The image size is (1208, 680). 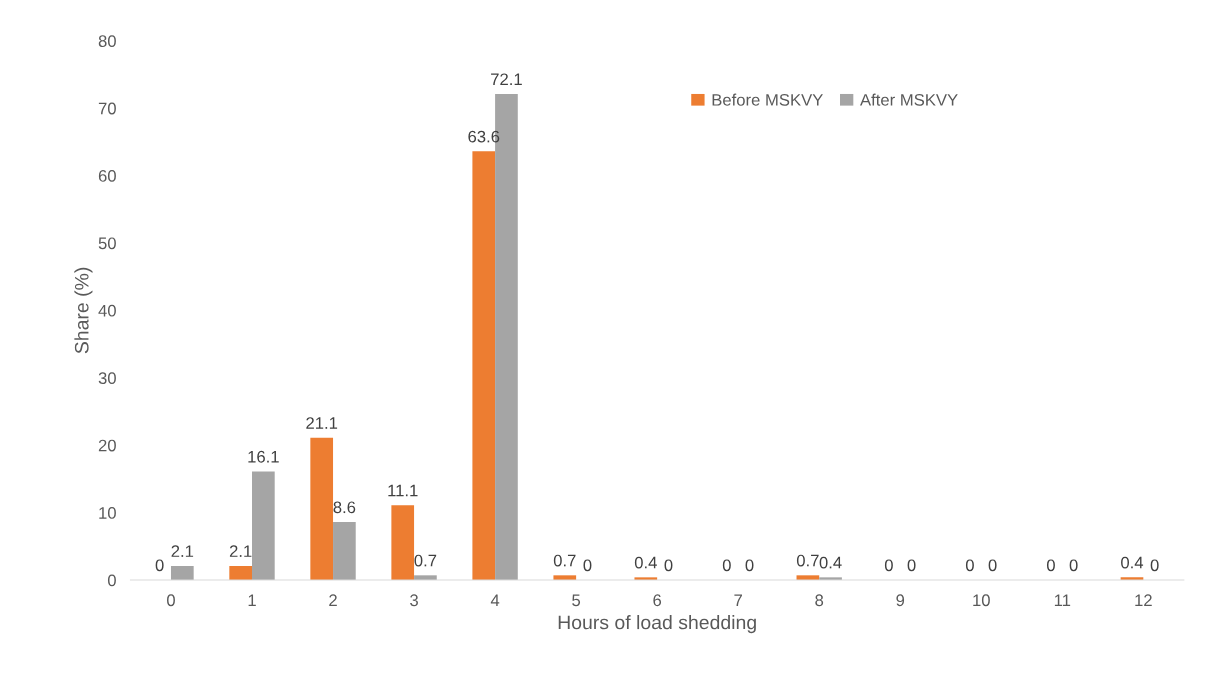 What do you see at coordinates (909, 99) in the screenshot?
I see `legend-label: After MSKVY` at bounding box center [909, 99].